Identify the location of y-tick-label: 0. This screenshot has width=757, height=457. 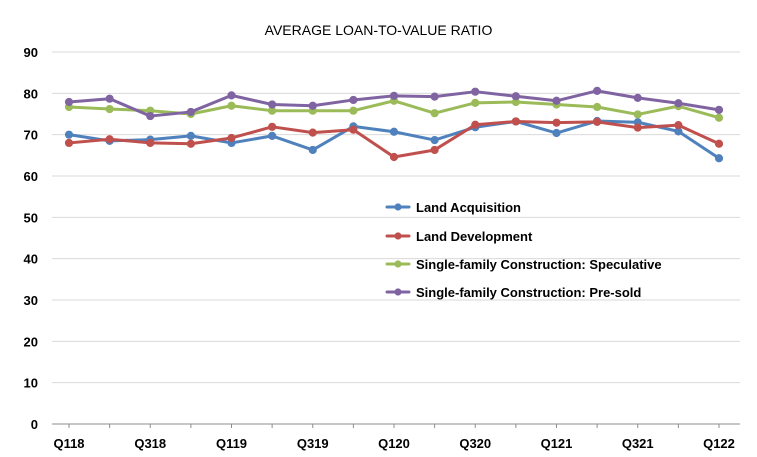
(34, 424).